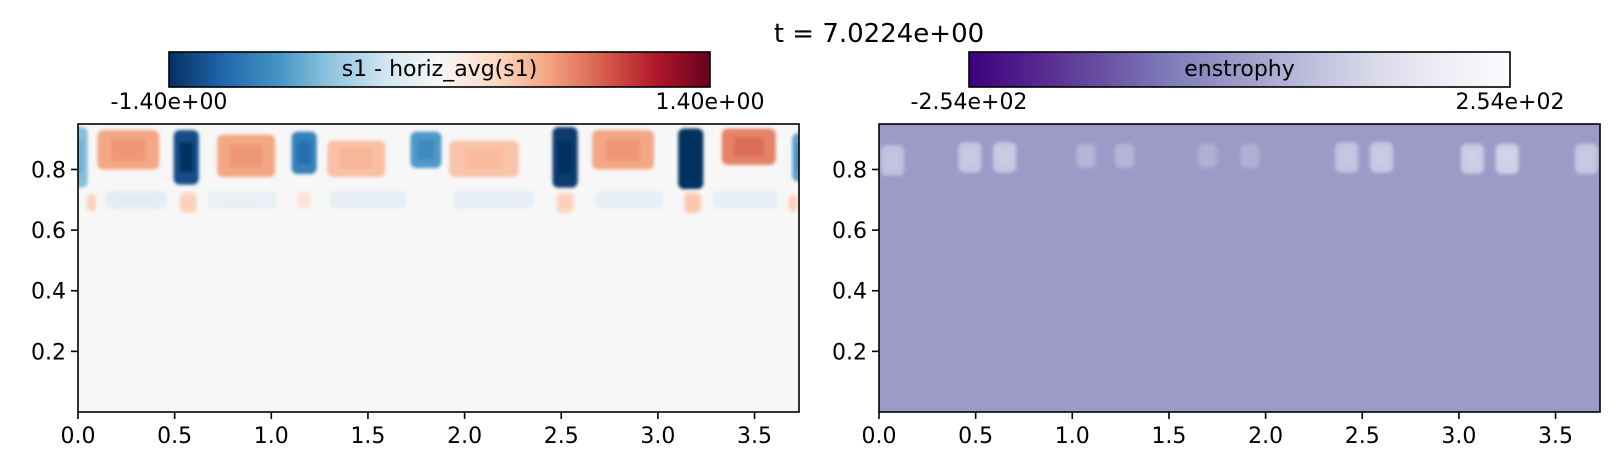 Image resolution: width=1619 pixels, height=475 pixels. I want to click on colorbar-s1-label: s1 - horiz_avg(s1), so click(440, 69).